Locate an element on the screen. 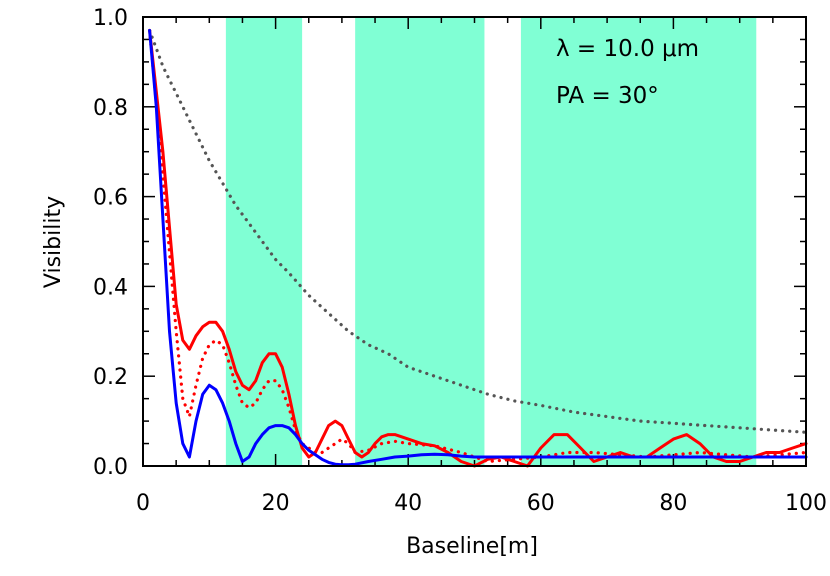  y-axis-title: Visibility is located at coordinates (53, 242).